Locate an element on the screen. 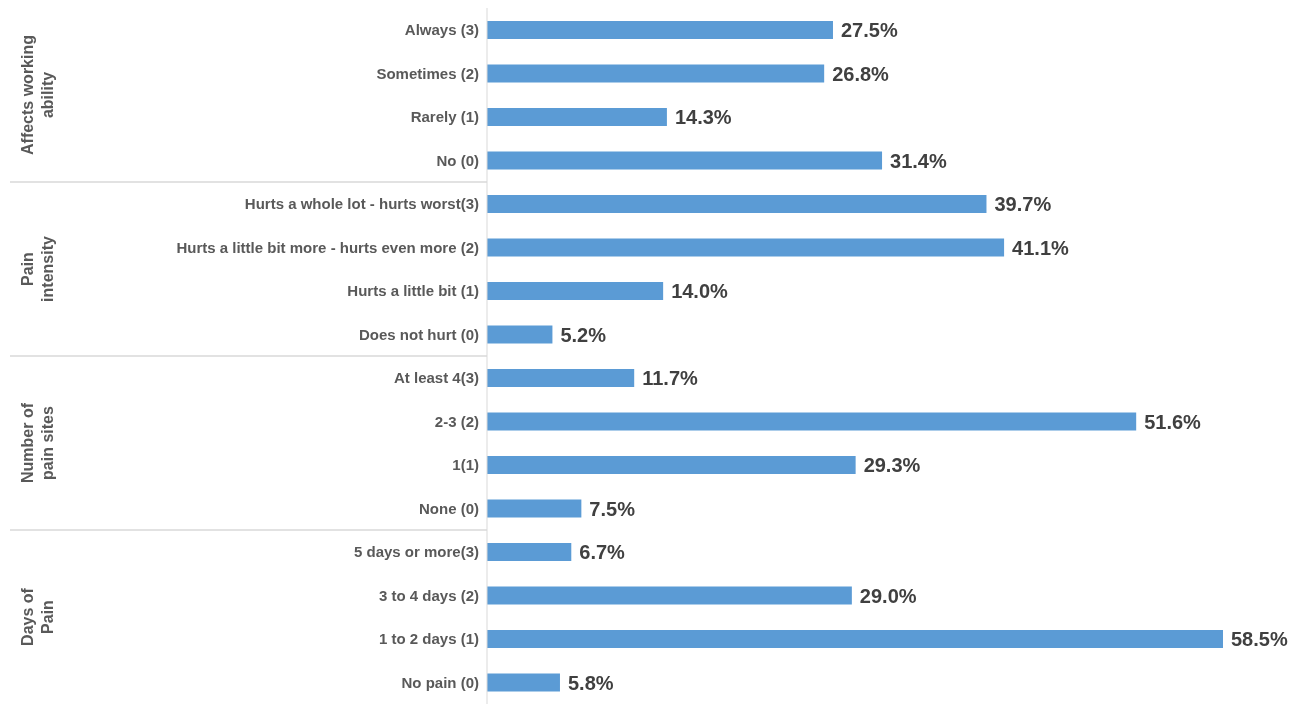 This screenshot has width=1311, height=709. data-label: 39.7% is located at coordinates (1023, 204).